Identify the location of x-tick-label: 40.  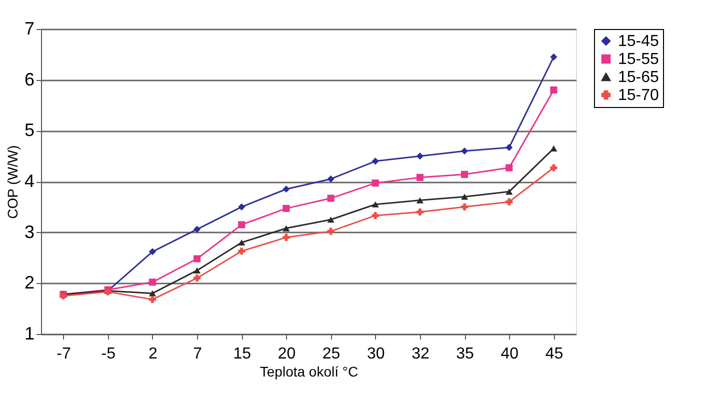
(509, 354).